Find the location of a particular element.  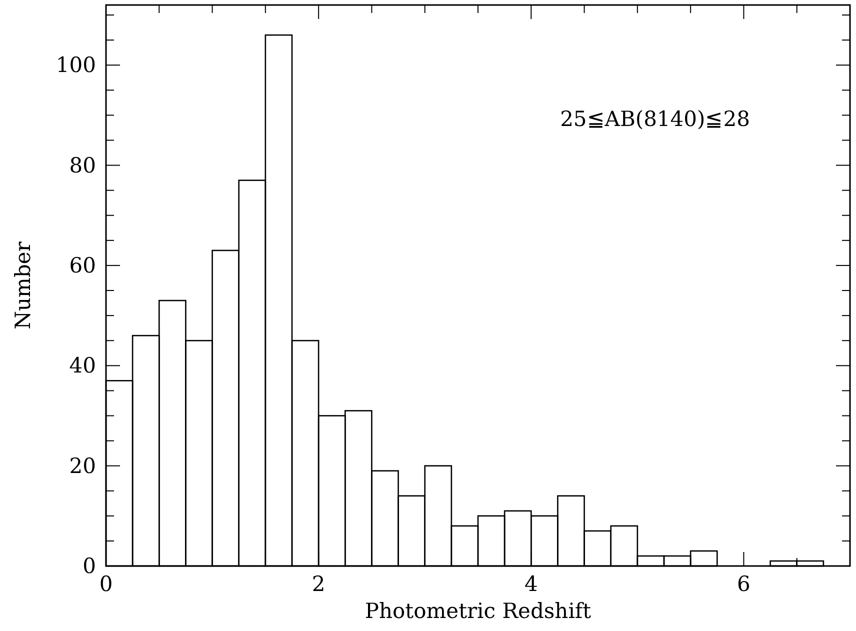

y-tick-label: 20 is located at coordinates (82, 466).